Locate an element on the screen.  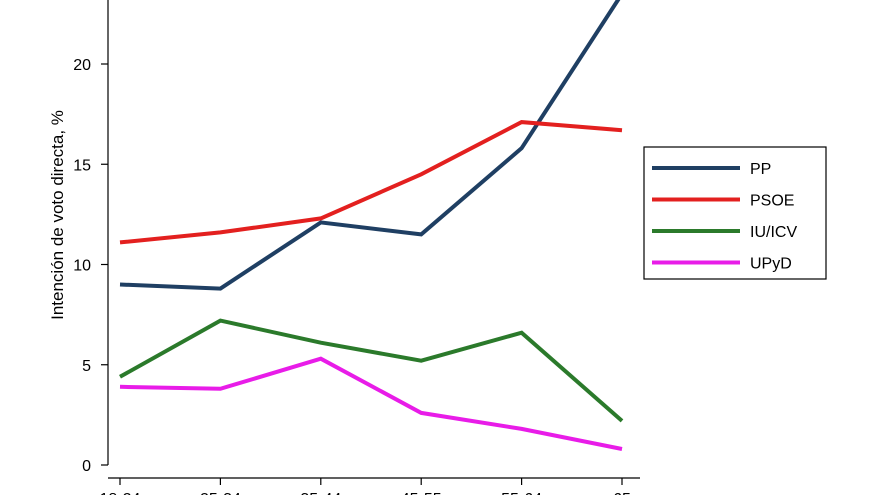
x-tick-label: 45-55 is located at coordinates (421, 493).